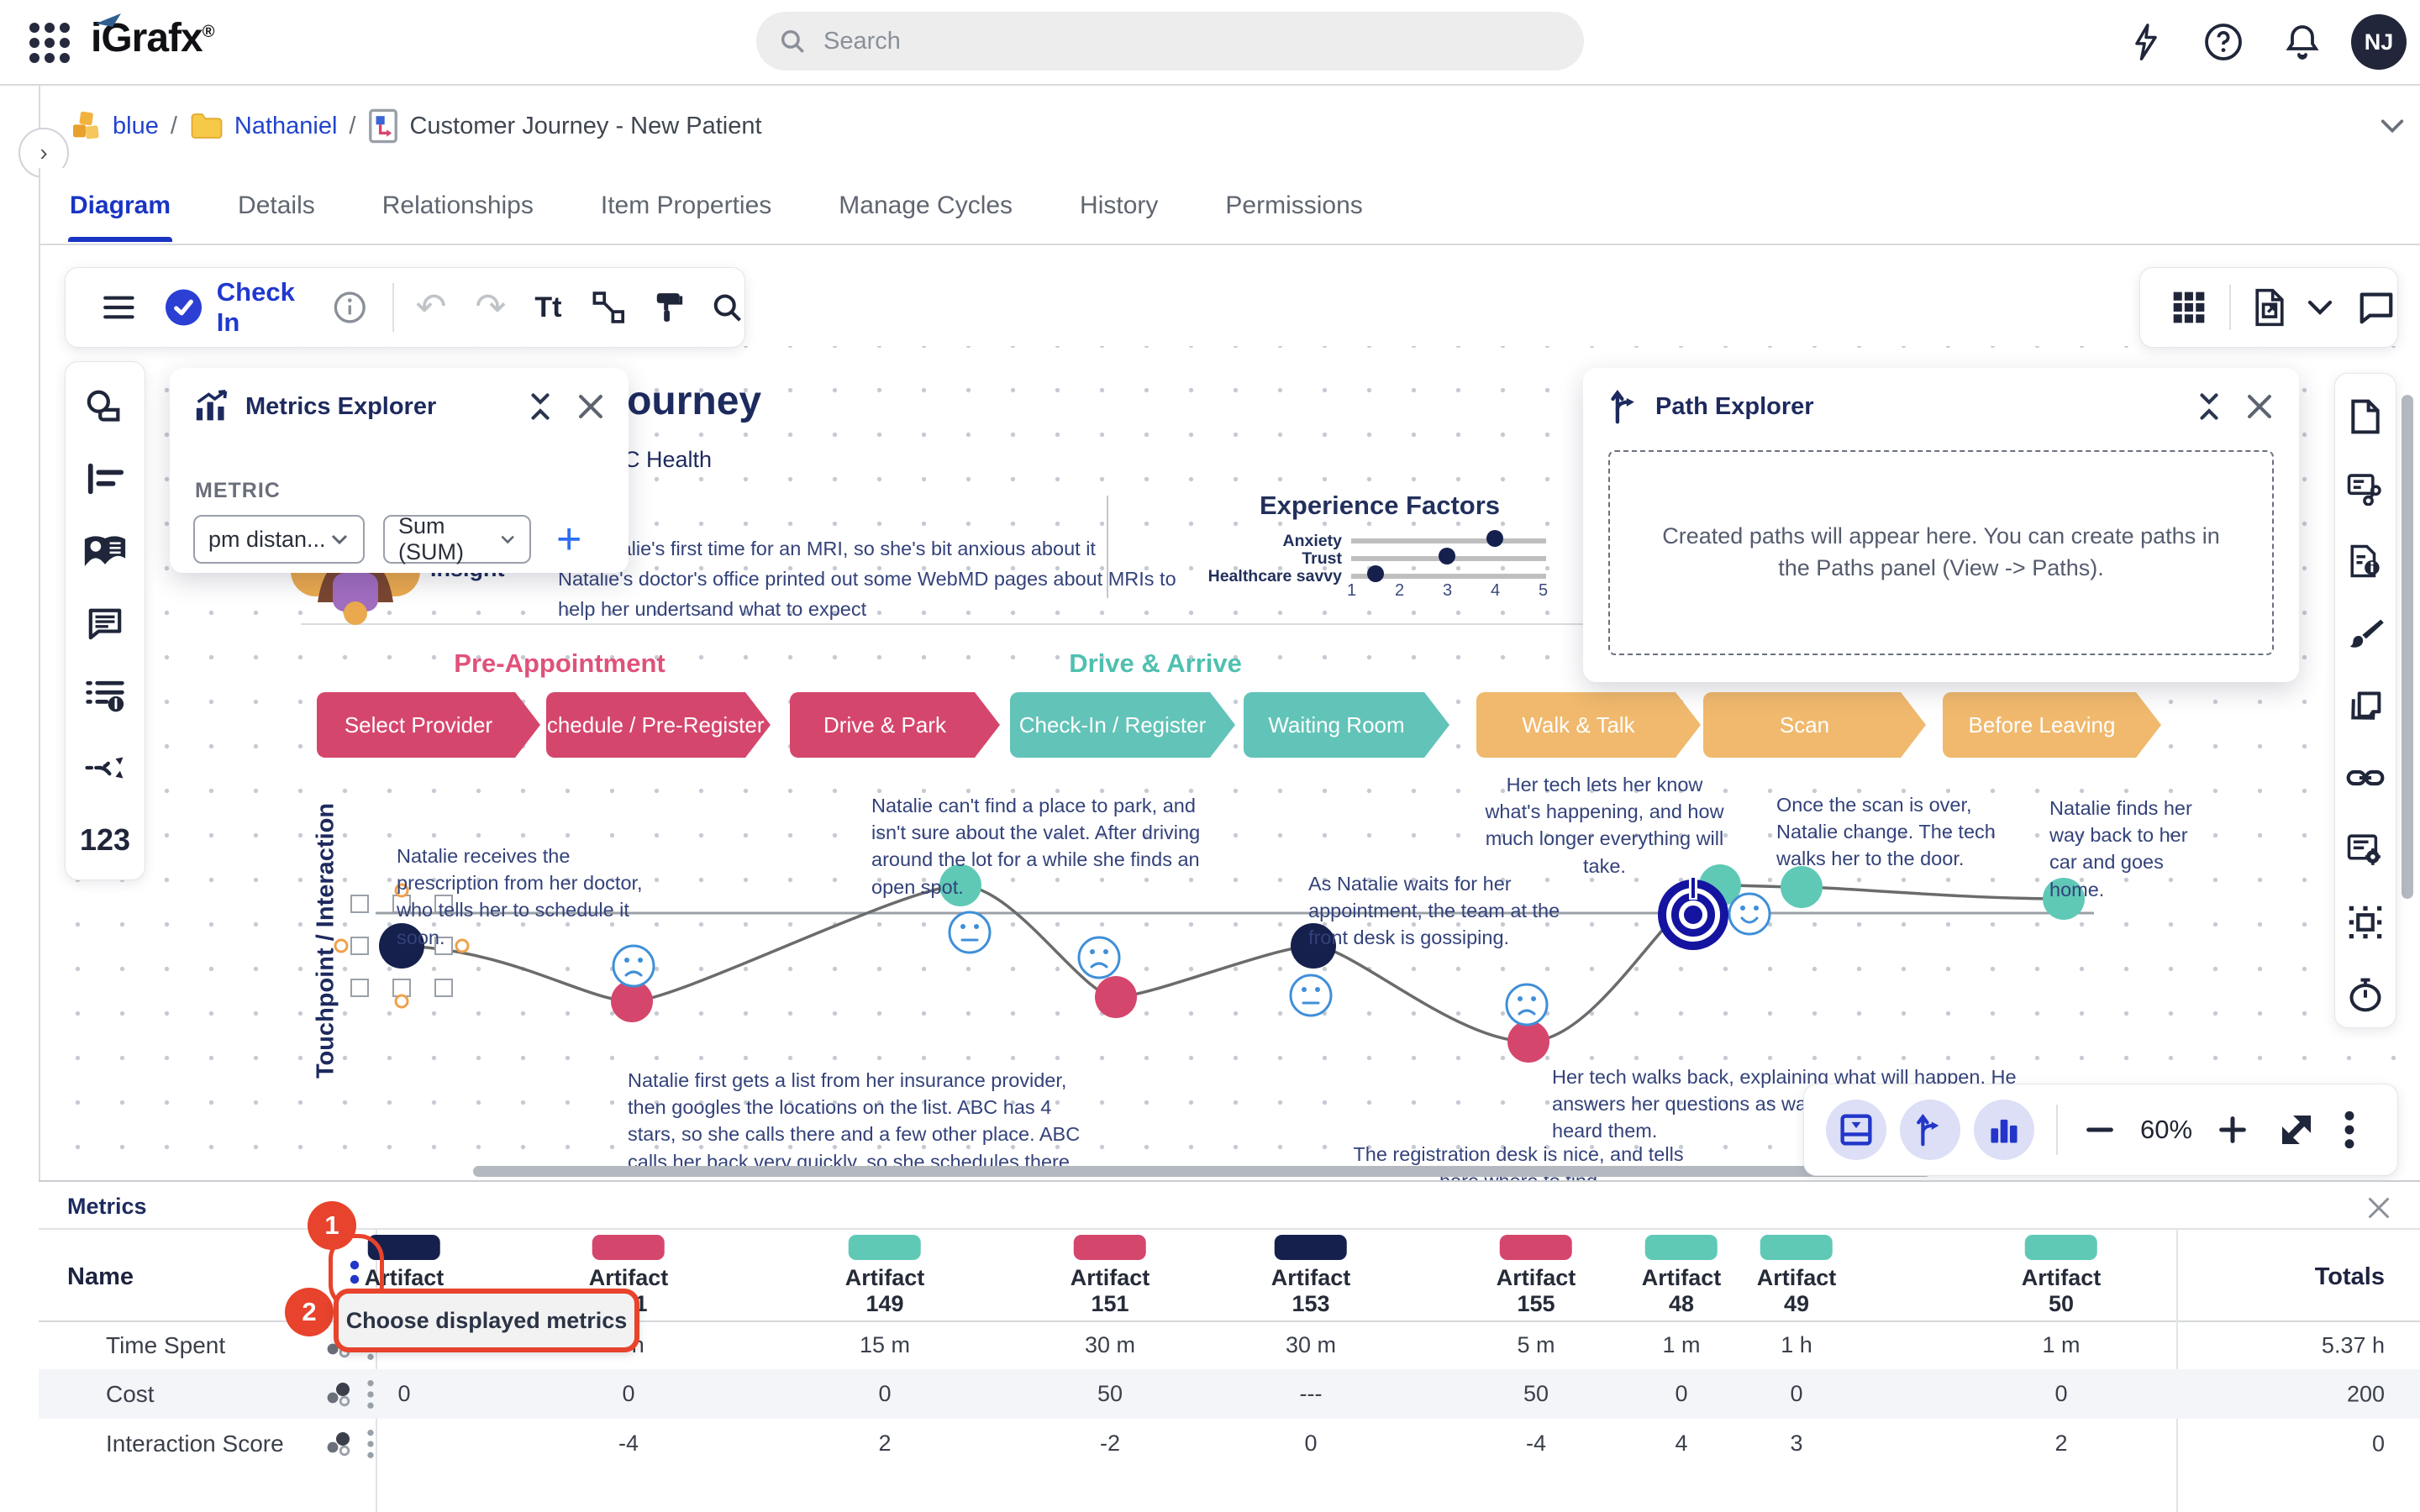  What do you see at coordinates (548, 307) in the screenshot?
I see `text-tool-icon: Tt` at bounding box center [548, 307].